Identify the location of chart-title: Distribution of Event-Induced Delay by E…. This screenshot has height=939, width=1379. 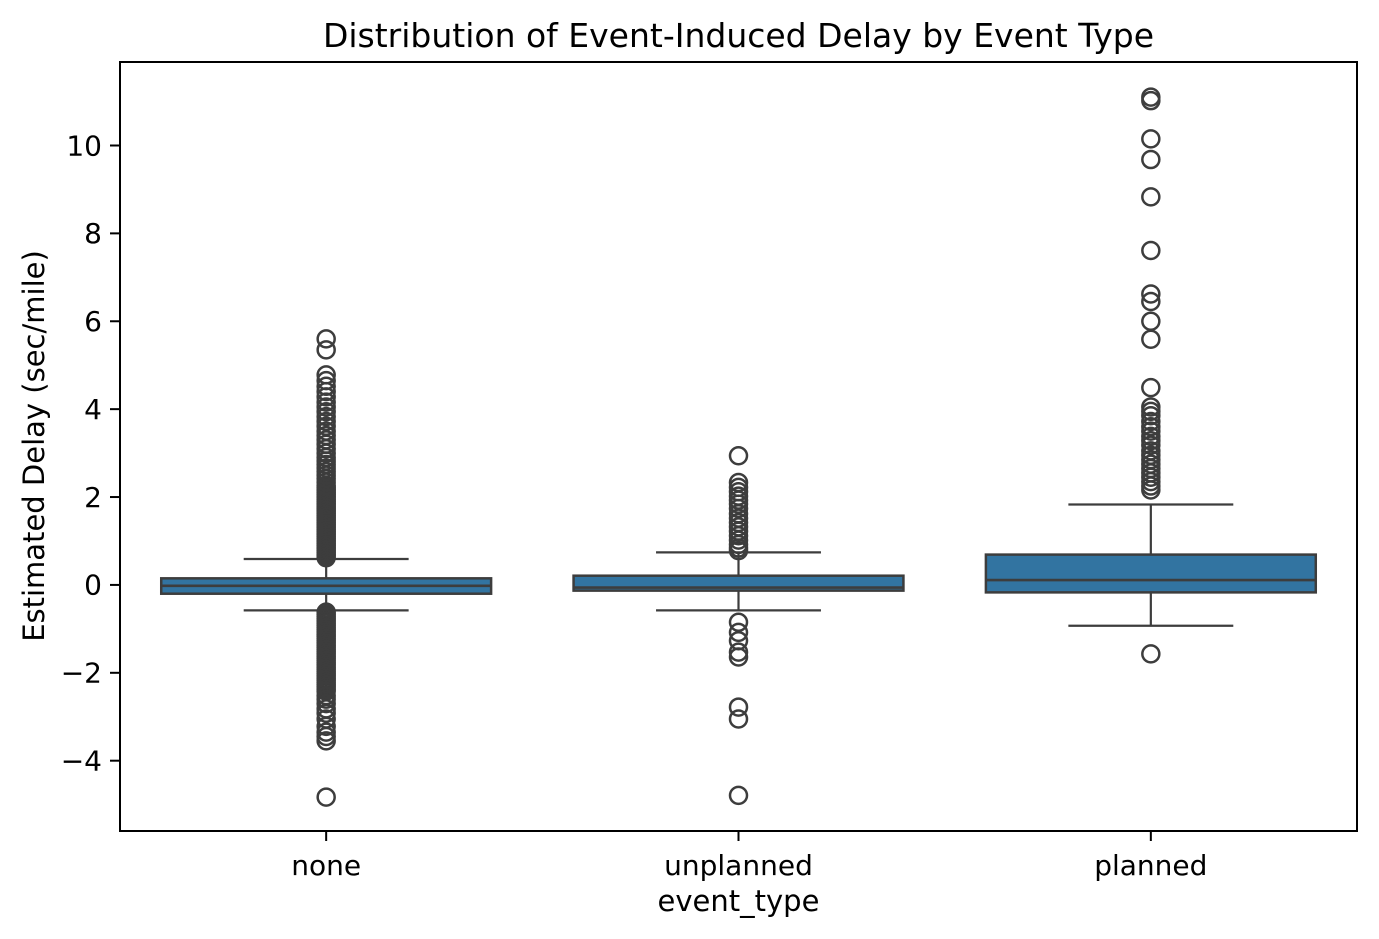
(738, 35).